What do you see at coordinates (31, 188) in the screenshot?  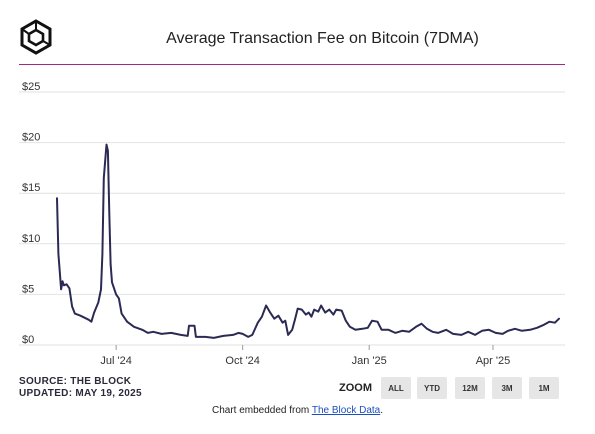 I see `y-tick-label: $15` at bounding box center [31, 188].